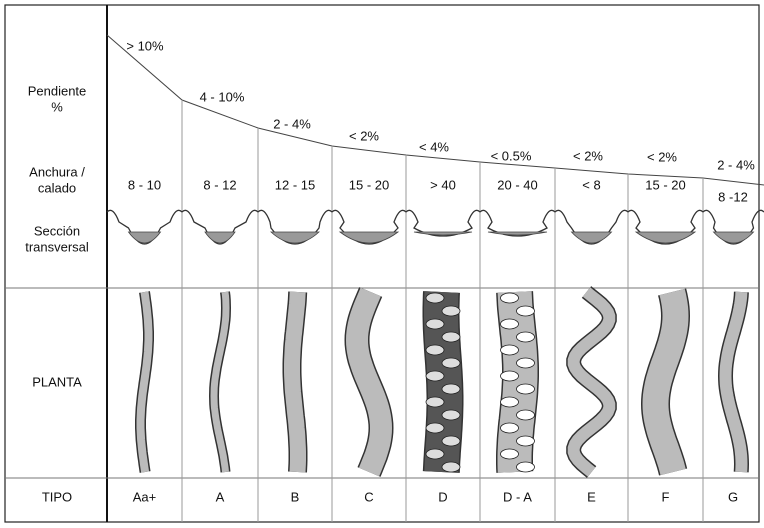 This screenshot has width=764, height=528. Describe the element at coordinates (591, 184) in the screenshot. I see `width-label: < 8` at that location.